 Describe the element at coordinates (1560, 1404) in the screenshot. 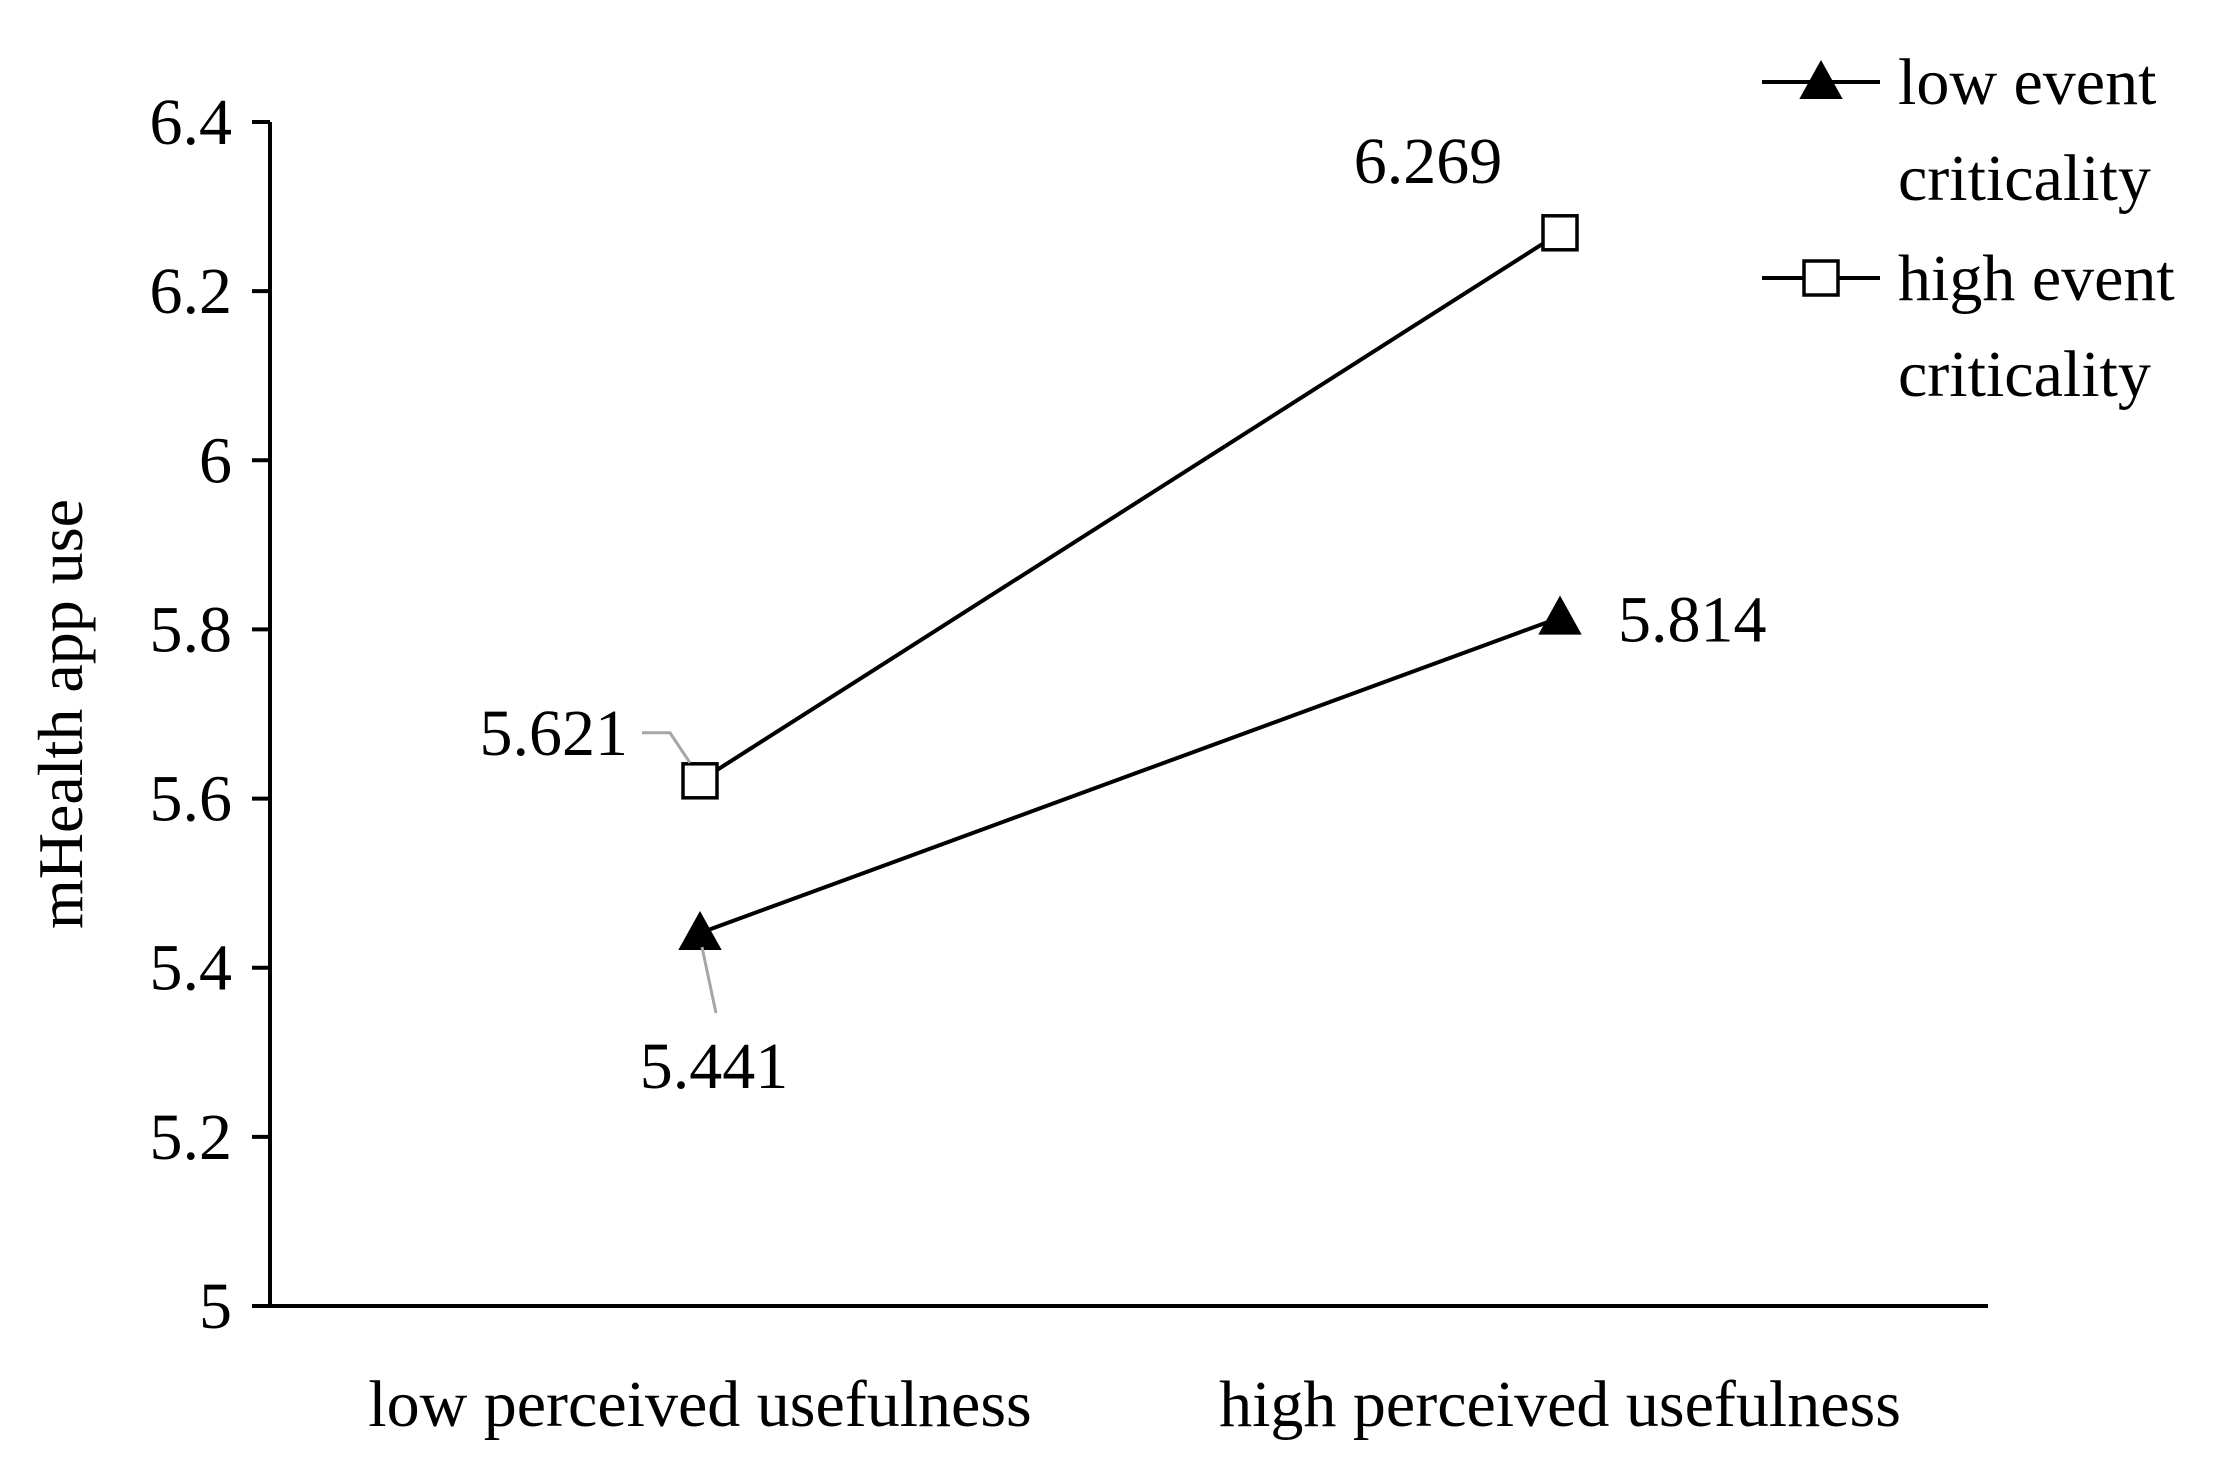

I see `x-category-label: high perceived usefulness` at that location.